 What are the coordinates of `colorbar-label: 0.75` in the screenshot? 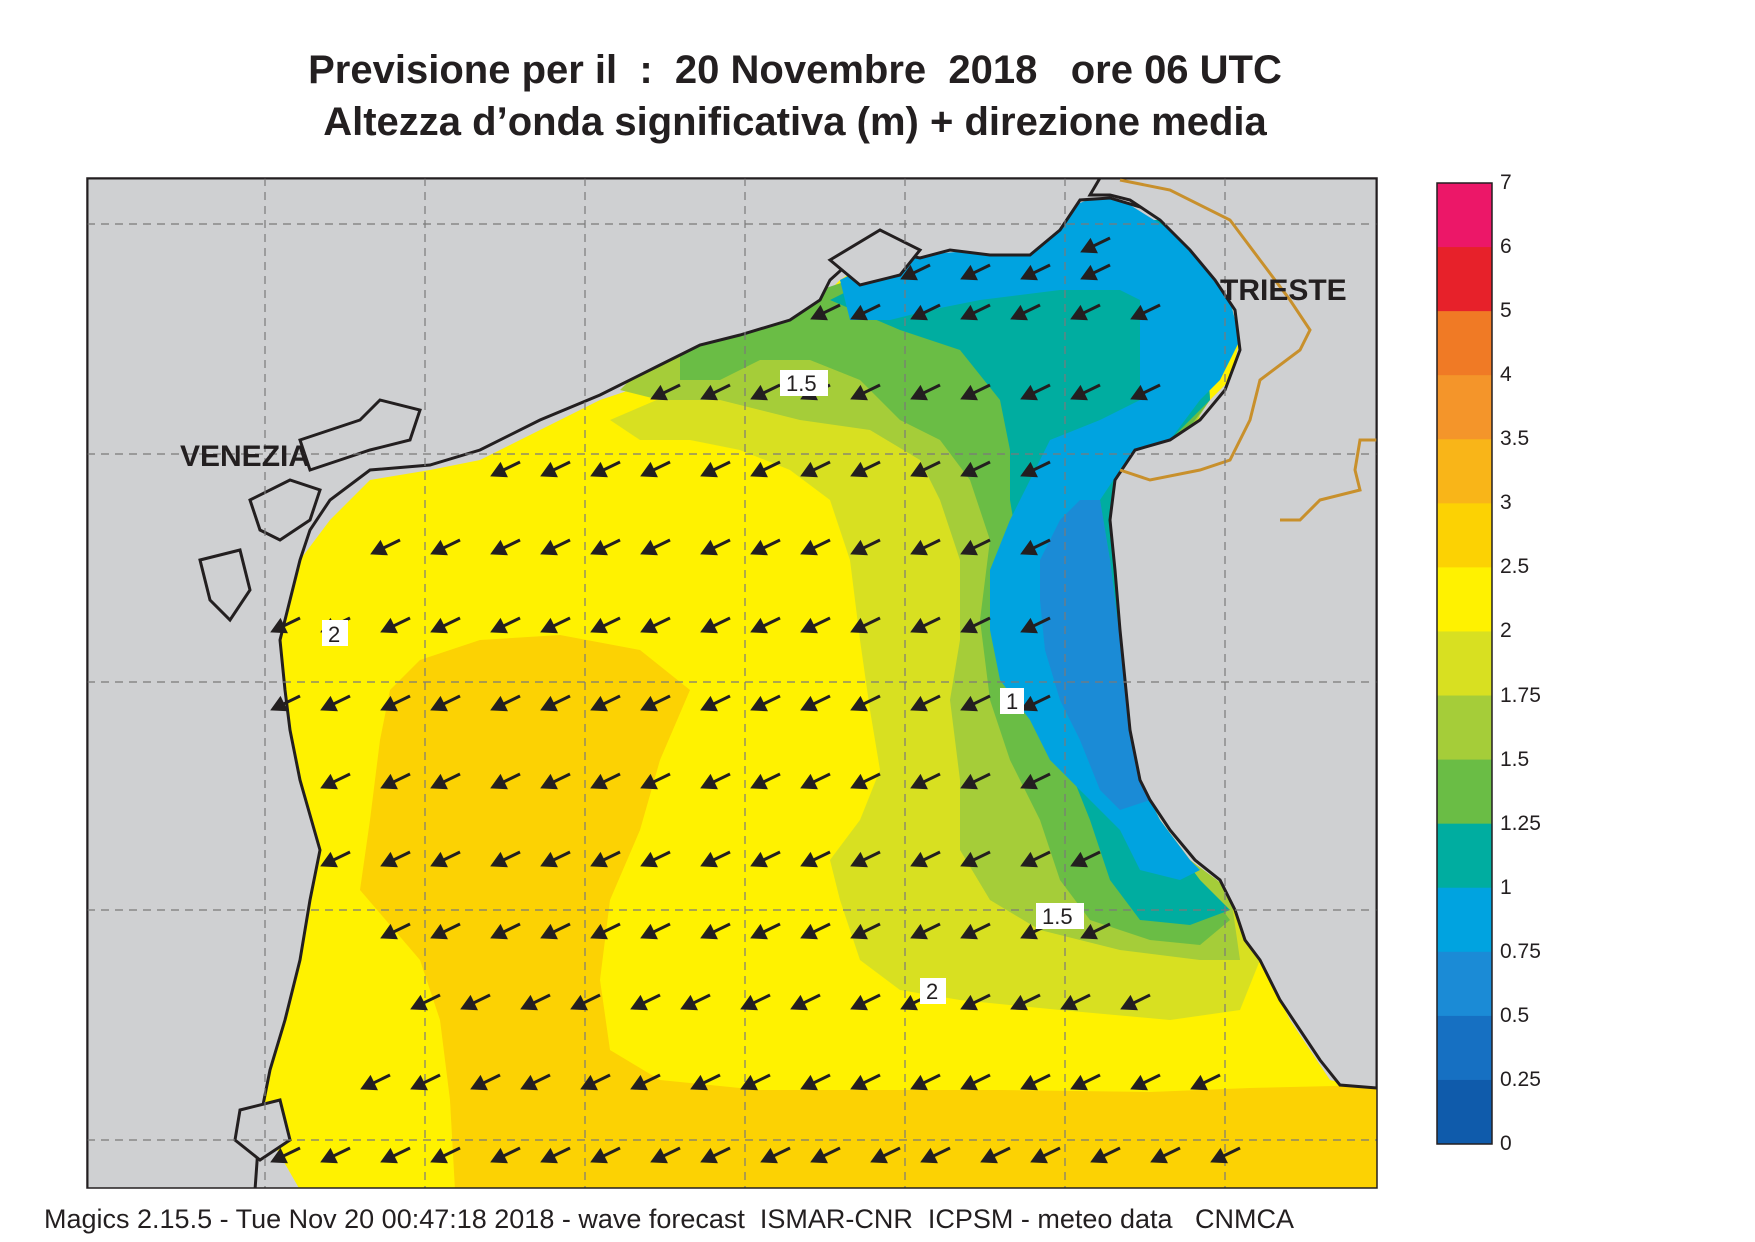 It's located at (1520, 951).